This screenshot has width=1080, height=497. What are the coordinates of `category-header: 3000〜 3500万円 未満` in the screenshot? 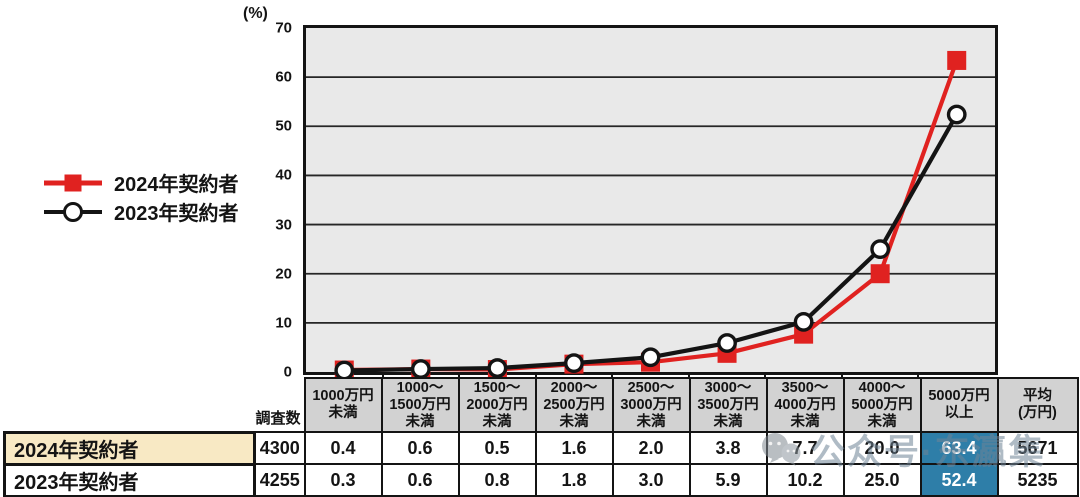 It's located at (728, 405).